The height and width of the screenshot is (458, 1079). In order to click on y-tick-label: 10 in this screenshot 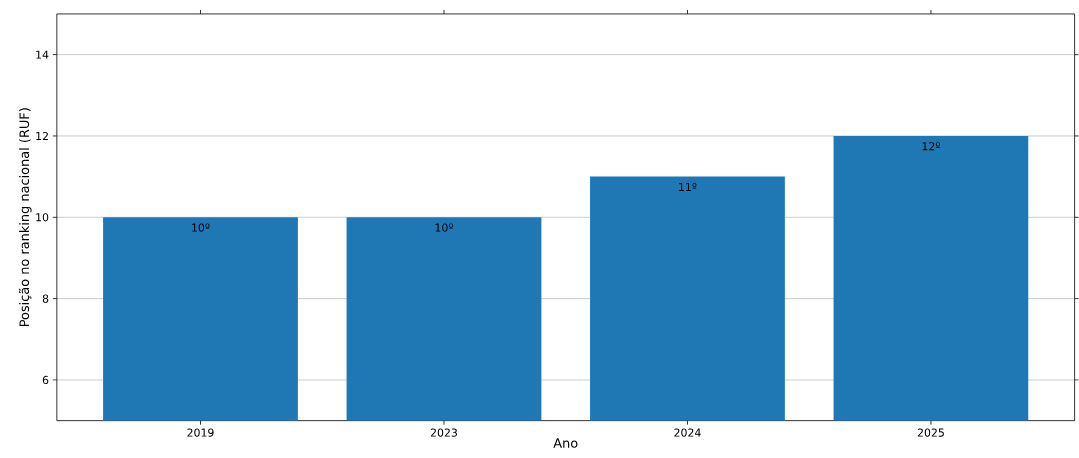, I will do `click(42, 217)`.